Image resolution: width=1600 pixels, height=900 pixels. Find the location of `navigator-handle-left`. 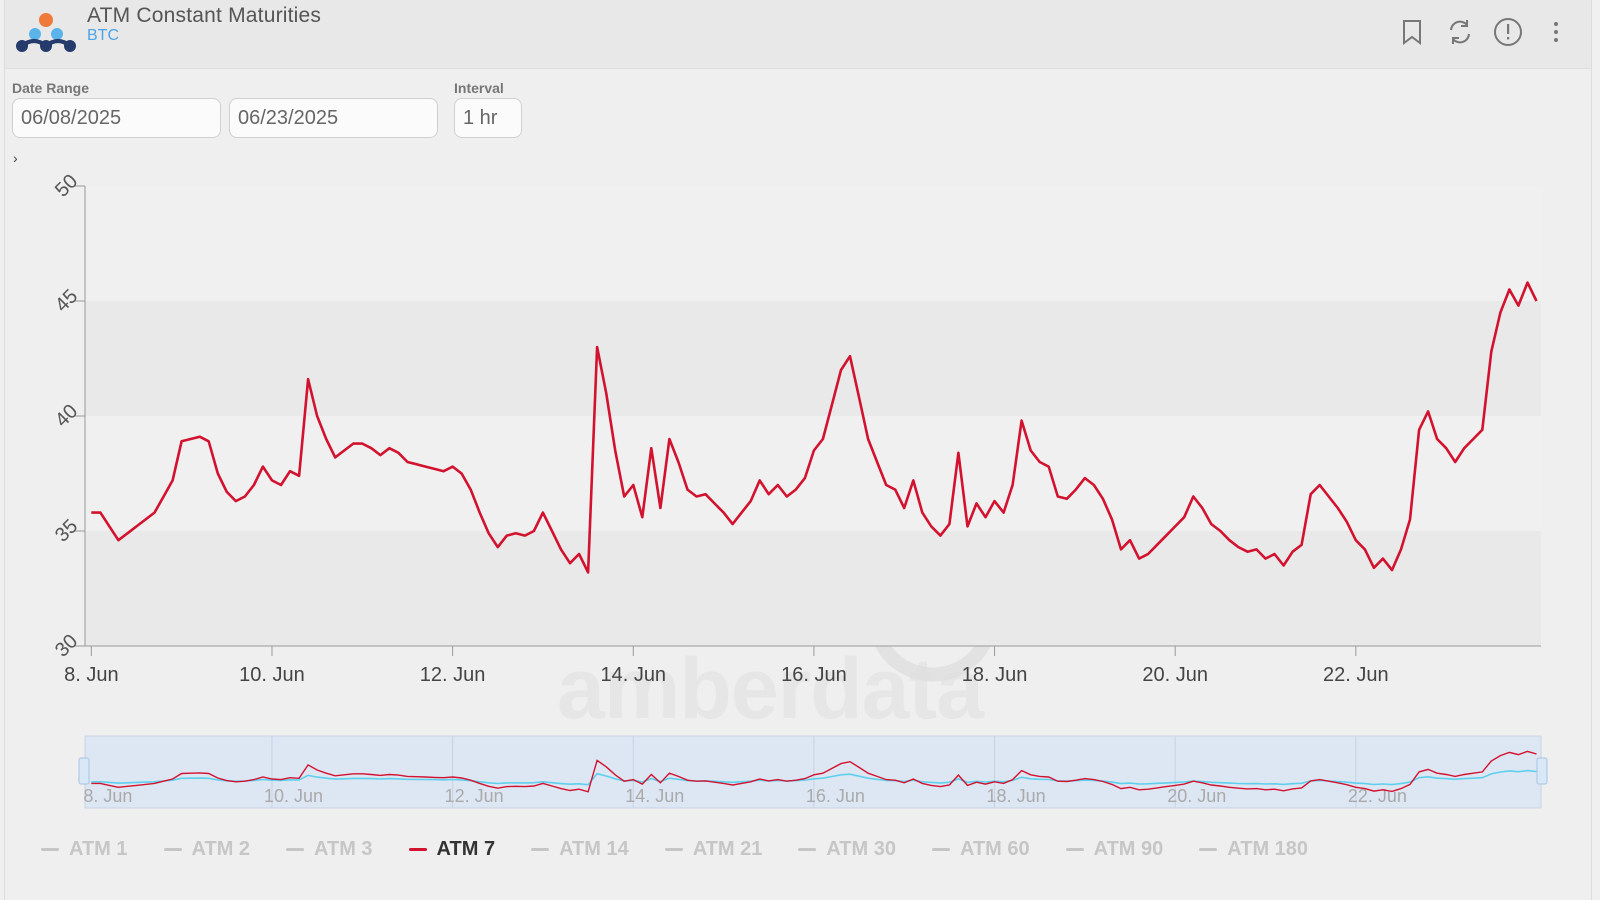

navigator-handle-left is located at coordinates (84, 771).